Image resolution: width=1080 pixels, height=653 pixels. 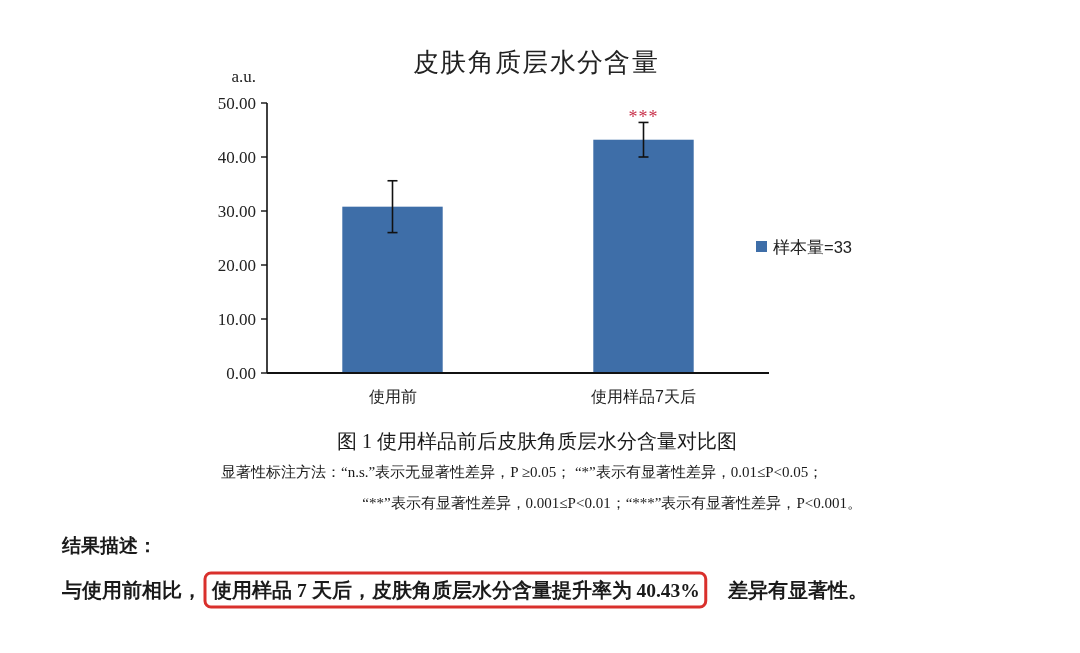 What do you see at coordinates (797, 590) in the screenshot?
I see `text: 差异有显著性。` at bounding box center [797, 590].